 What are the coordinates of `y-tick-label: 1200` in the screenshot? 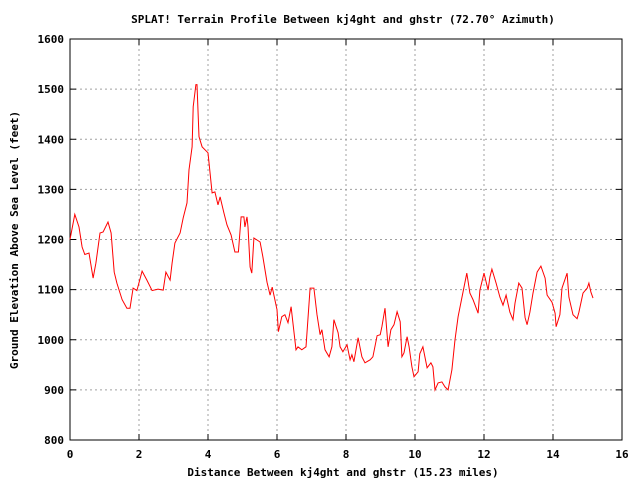 It's located at (51, 240).